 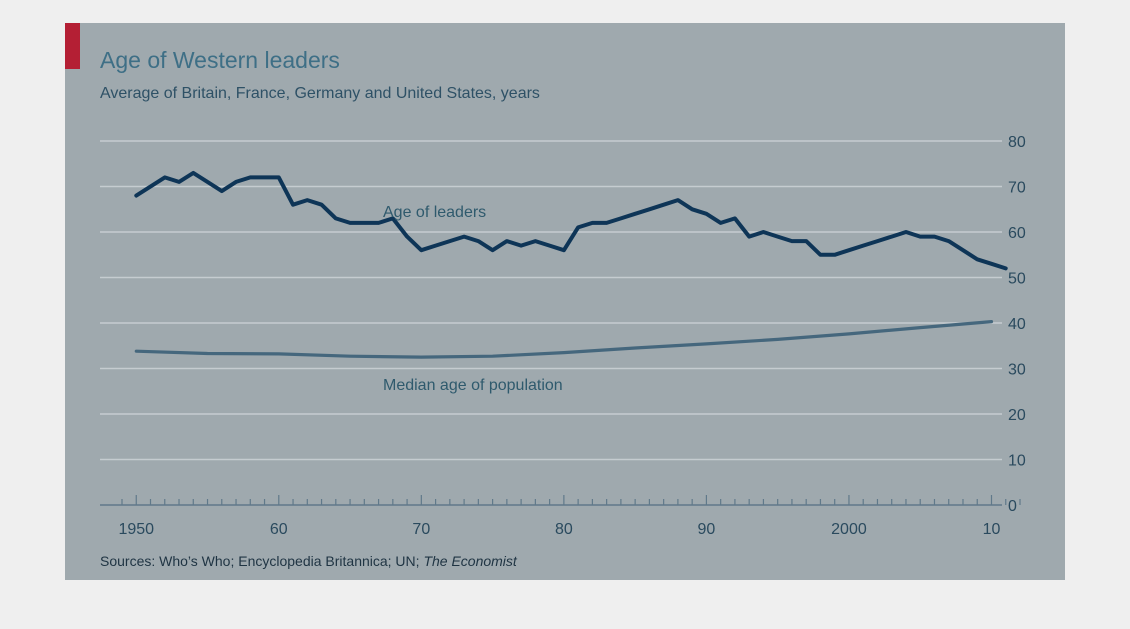 What do you see at coordinates (564, 339) in the screenshot?
I see `series-line-median-age` at bounding box center [564, 339].